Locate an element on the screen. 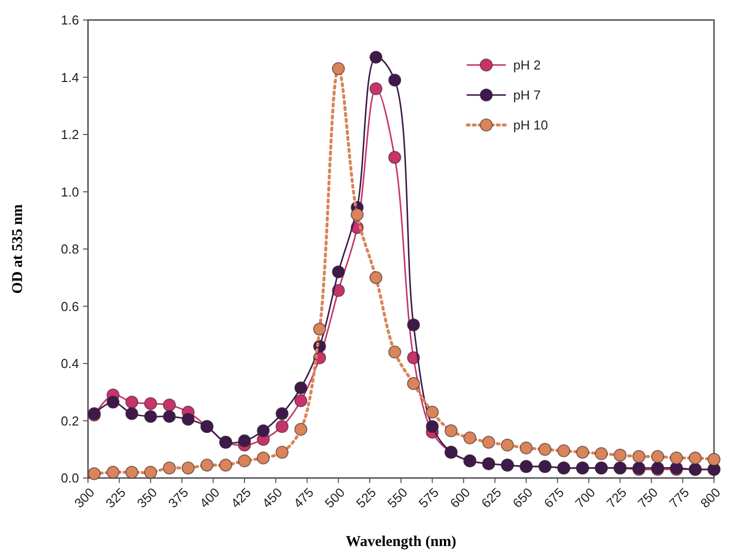  x-tick-label: 550 is located at coordinates (397, 497).